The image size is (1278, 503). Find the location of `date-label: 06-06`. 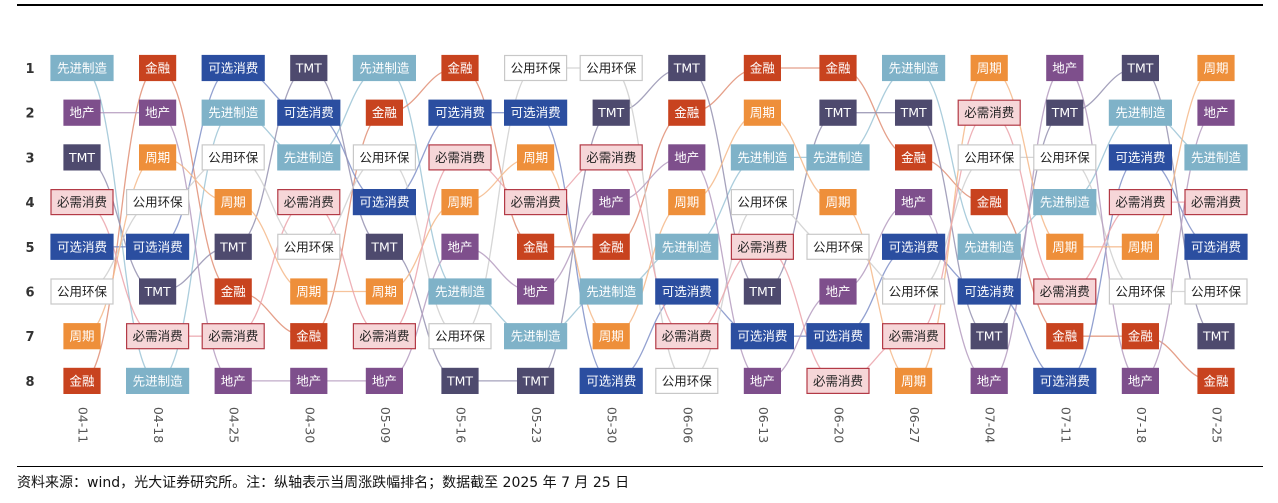

date-label: 06-06 is located at coordinates (687, 425).